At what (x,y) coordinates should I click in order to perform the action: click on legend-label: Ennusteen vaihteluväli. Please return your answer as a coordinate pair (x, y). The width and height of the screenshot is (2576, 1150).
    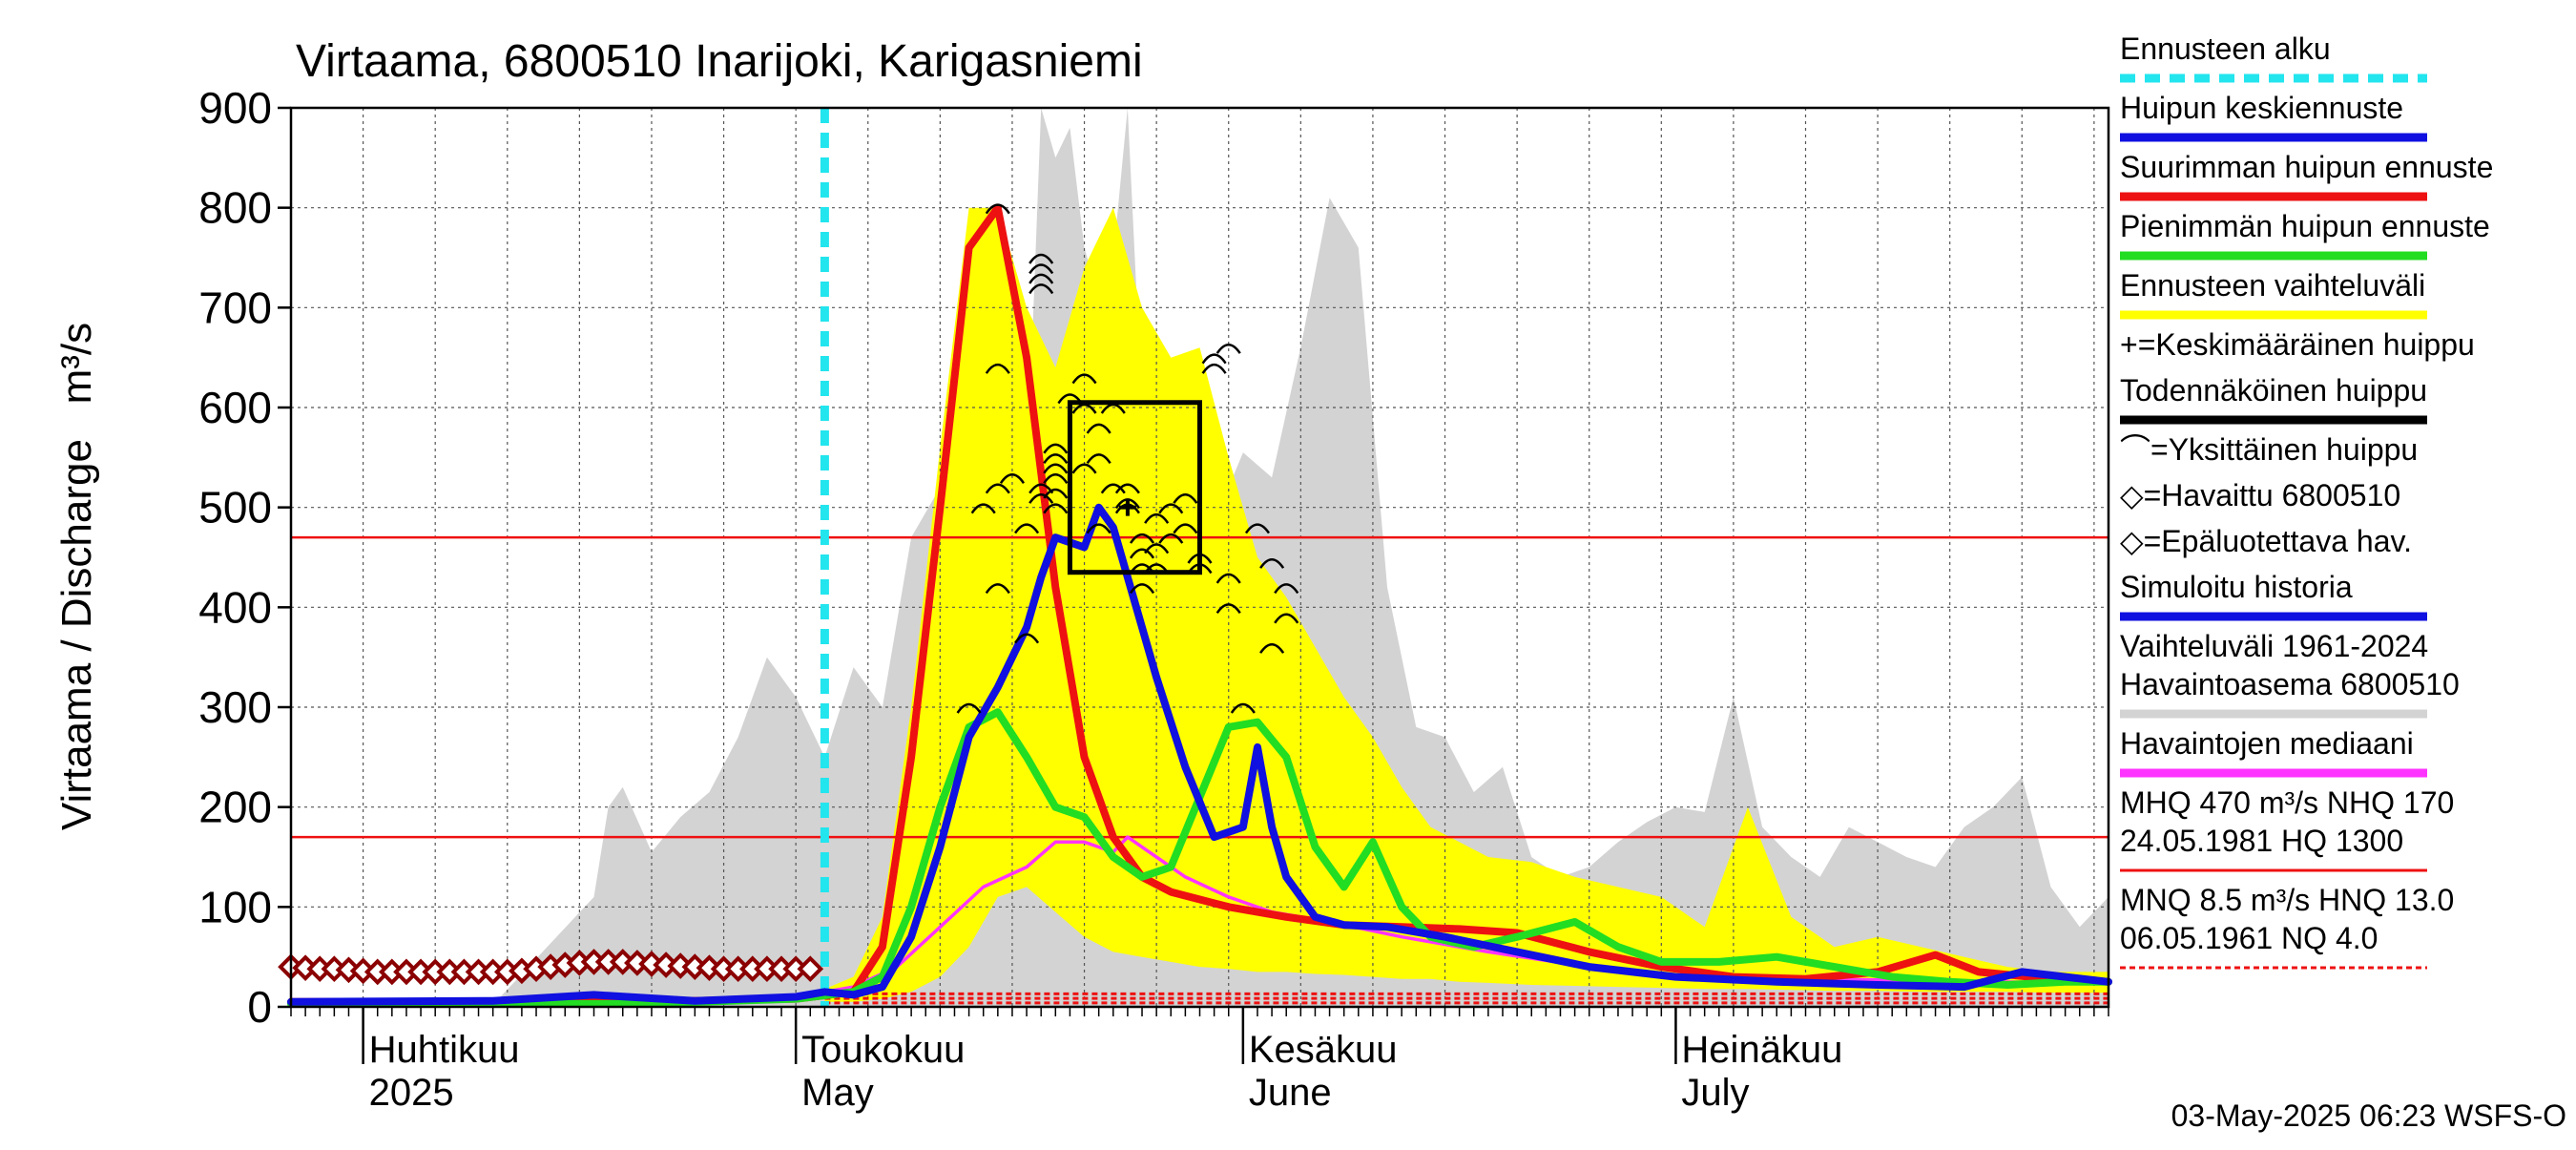
    Looking at the image, I should click on (2272, 285).